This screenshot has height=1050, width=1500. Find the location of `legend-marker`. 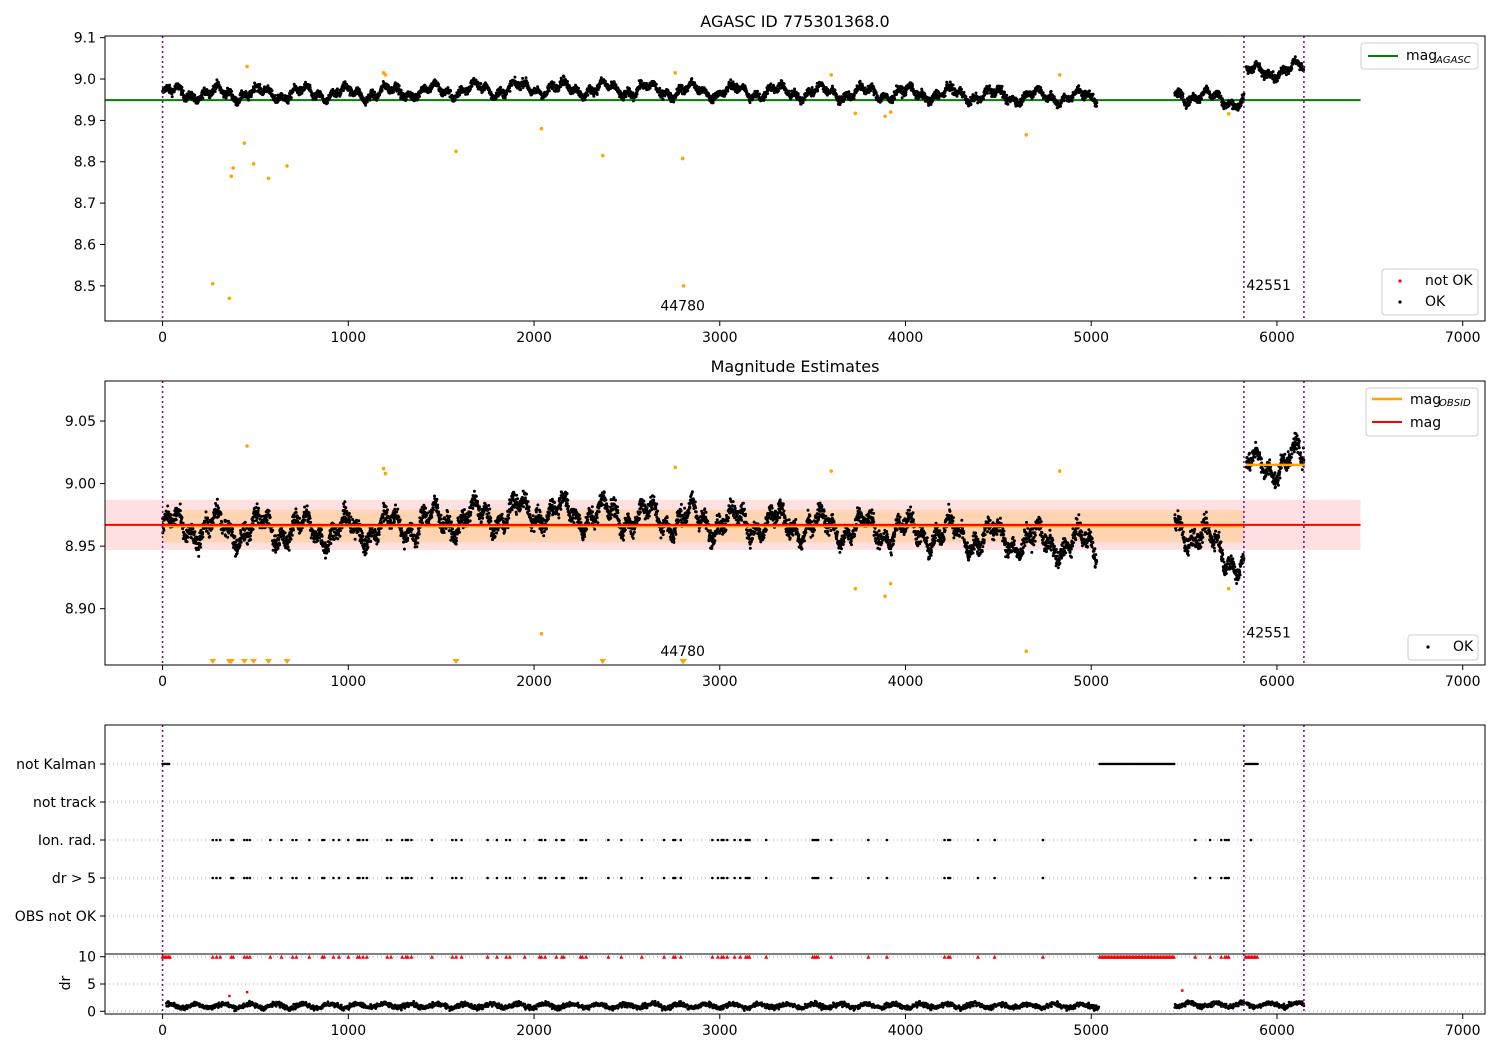

legend-marker is located at coordinates (1400, 302).